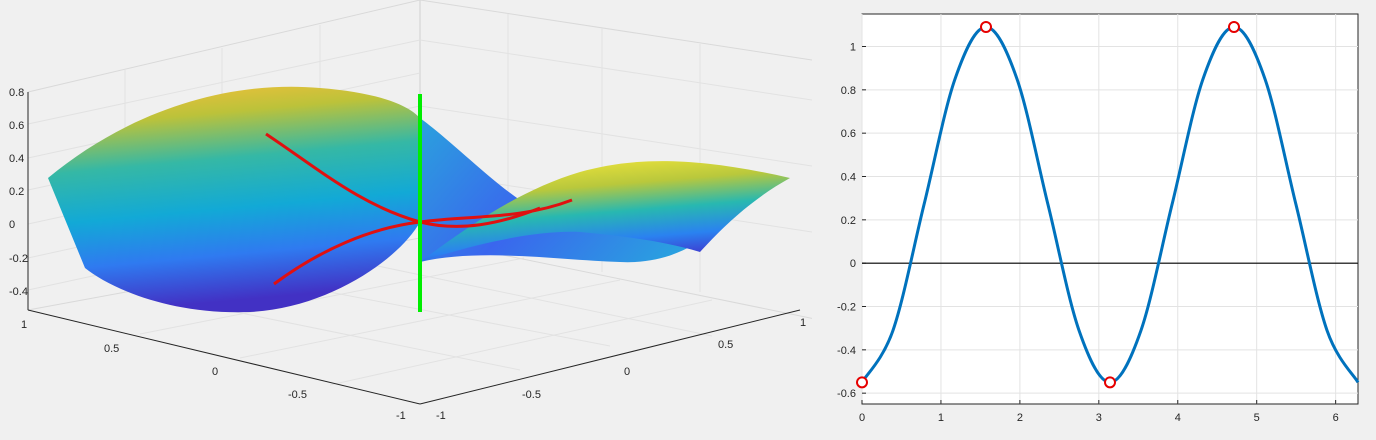 The height and width of the screenshot is (440, 1376). What do you see at coordinates (441, 416) in the screenshot?
I see `right-tick-label: -1` at bounding box center [441, 416].